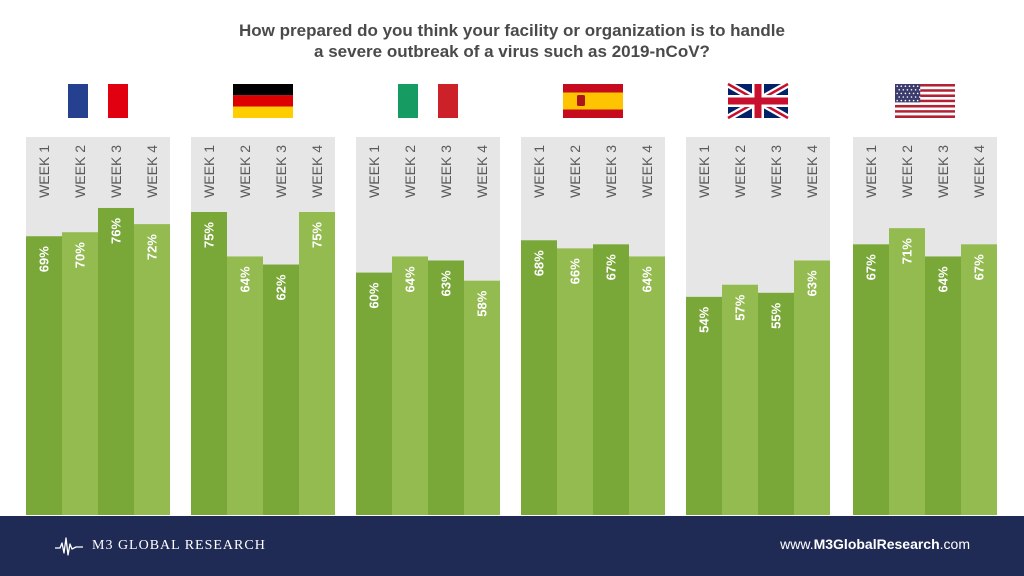 Image resolution: width=1024 pixels, height=576 pixels. I want to click on value-label: 66%, so click(575, 271).